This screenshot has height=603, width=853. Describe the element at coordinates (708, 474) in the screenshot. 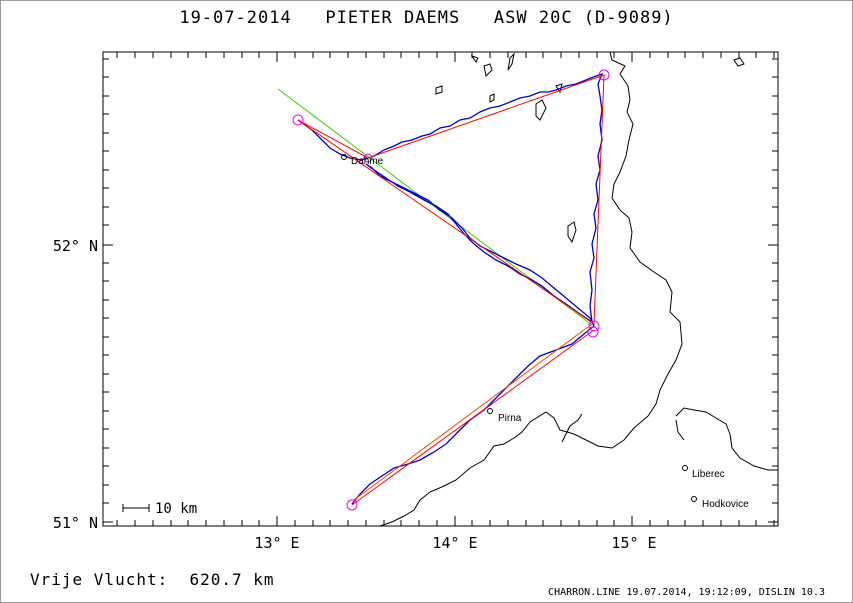

I see `place-label-liberec: Liberec` at that location.